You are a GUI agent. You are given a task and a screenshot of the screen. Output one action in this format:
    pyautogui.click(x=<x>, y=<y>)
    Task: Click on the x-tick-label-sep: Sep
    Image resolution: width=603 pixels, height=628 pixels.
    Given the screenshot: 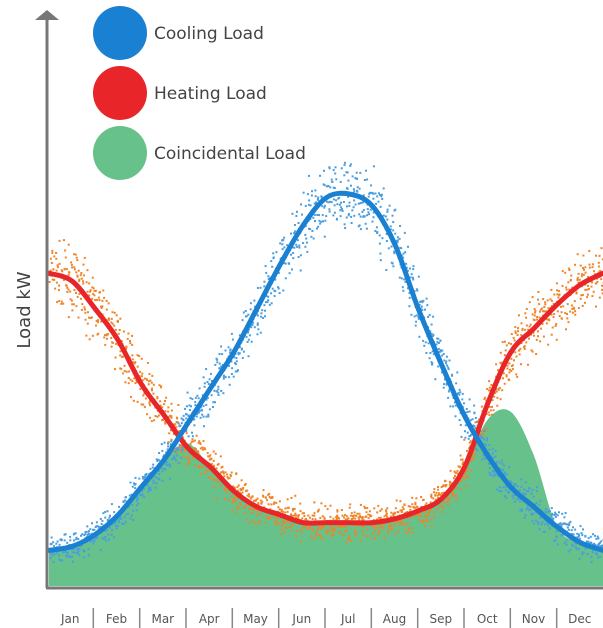 What is the action you would take?
    pyautogui.click(x=440, y=619)
    